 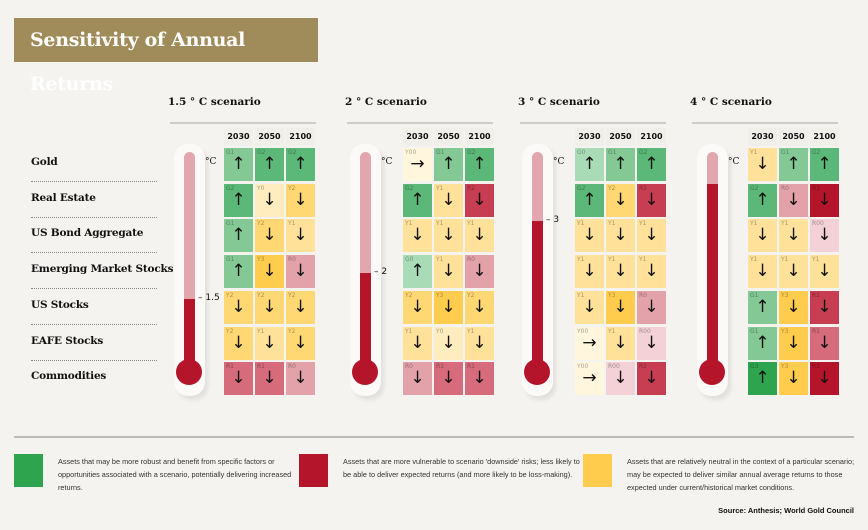 I want to click on row-divider, so click(x=94, y=289).